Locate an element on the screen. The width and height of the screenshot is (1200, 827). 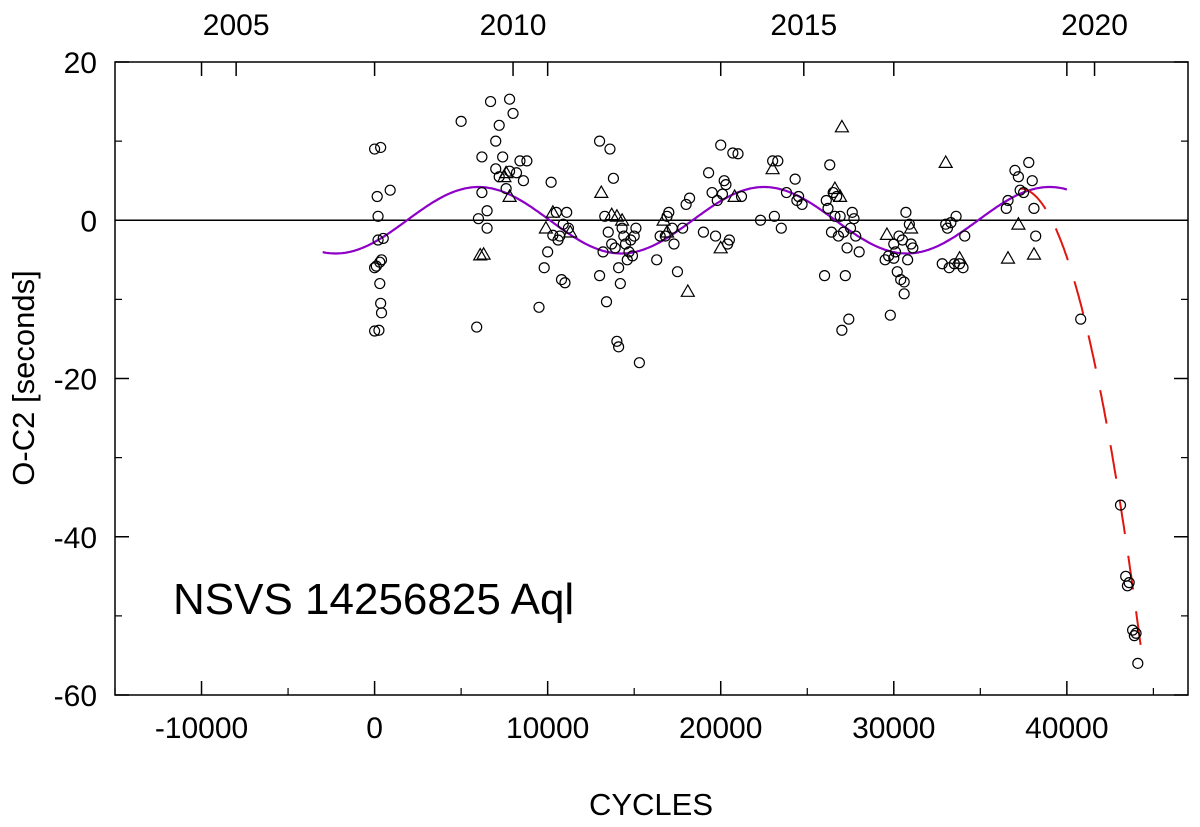
fit-curve is located at coordinates (695, 220).